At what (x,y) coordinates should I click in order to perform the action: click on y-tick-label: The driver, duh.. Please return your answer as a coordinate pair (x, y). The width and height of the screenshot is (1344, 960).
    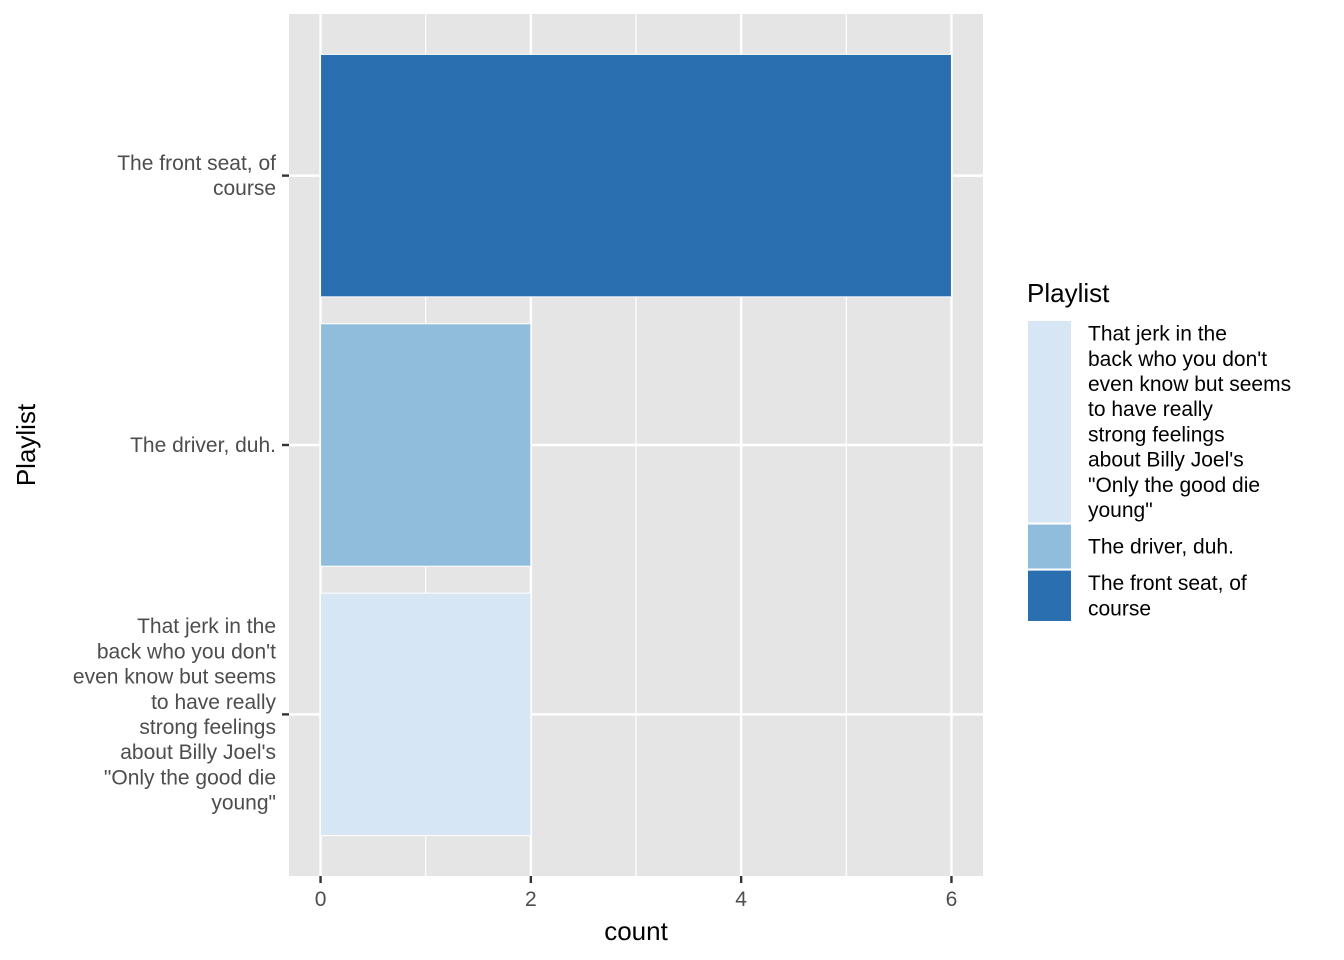
    Looking at the image, I should click on (203, 445).